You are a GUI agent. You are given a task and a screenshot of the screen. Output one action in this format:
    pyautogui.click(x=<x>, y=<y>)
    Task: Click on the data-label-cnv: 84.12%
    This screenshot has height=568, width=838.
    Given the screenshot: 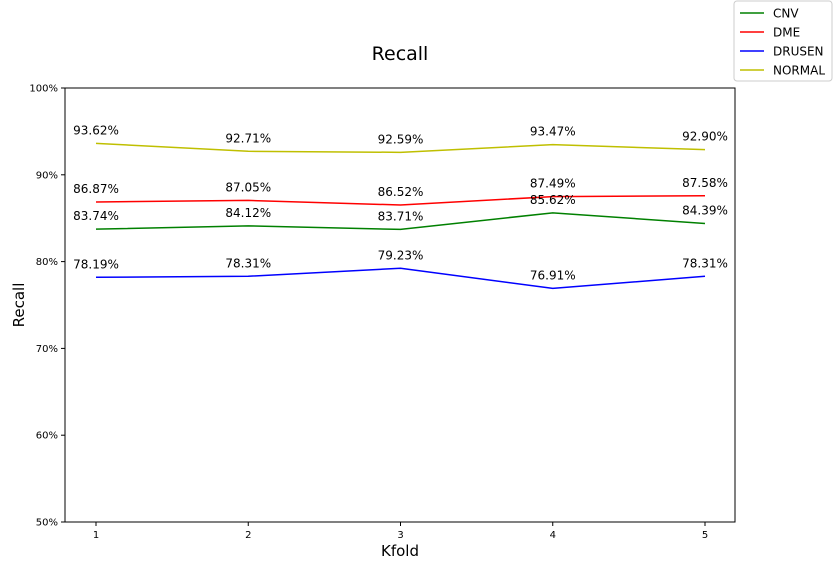 What is the action you would take?
    pyautogui.click(x=248, y=213)
    